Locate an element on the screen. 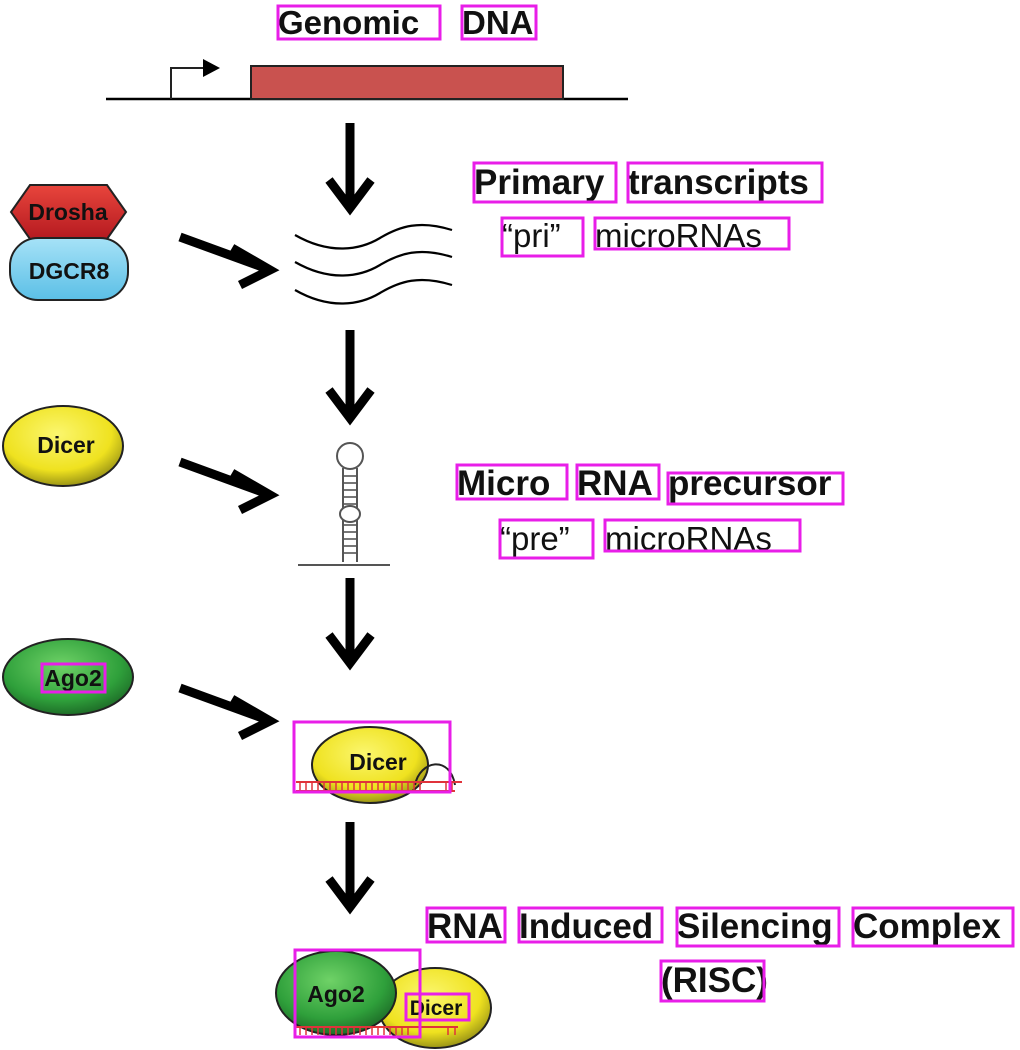 The height and width of the screenshot is (1050, 1020). pri-mirna-waves is located at coordinates (373, 264).